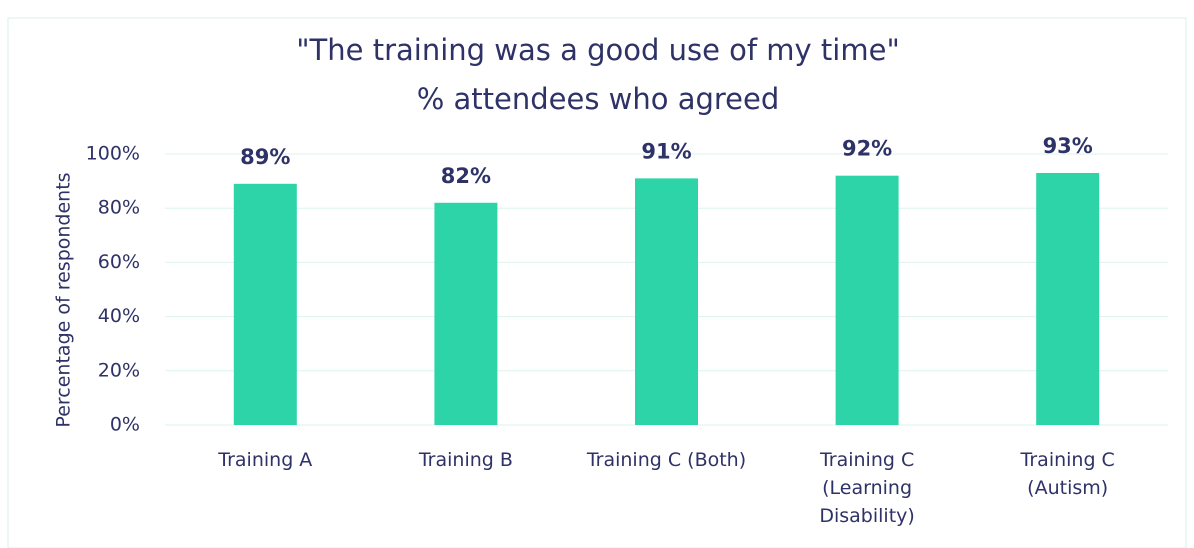  Describe the element at coordinates (867, 488) in the screenshot. I see `x-tick-label: Training C (Learning Disability)` at that location.